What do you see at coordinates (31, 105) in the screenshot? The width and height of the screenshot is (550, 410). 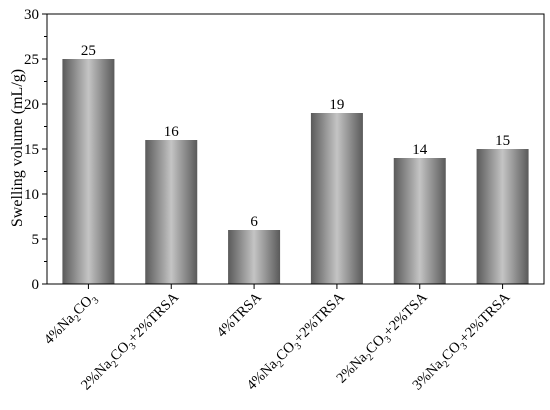 I see `y-tick-label-20: 20` at bounding box center [31, 105].